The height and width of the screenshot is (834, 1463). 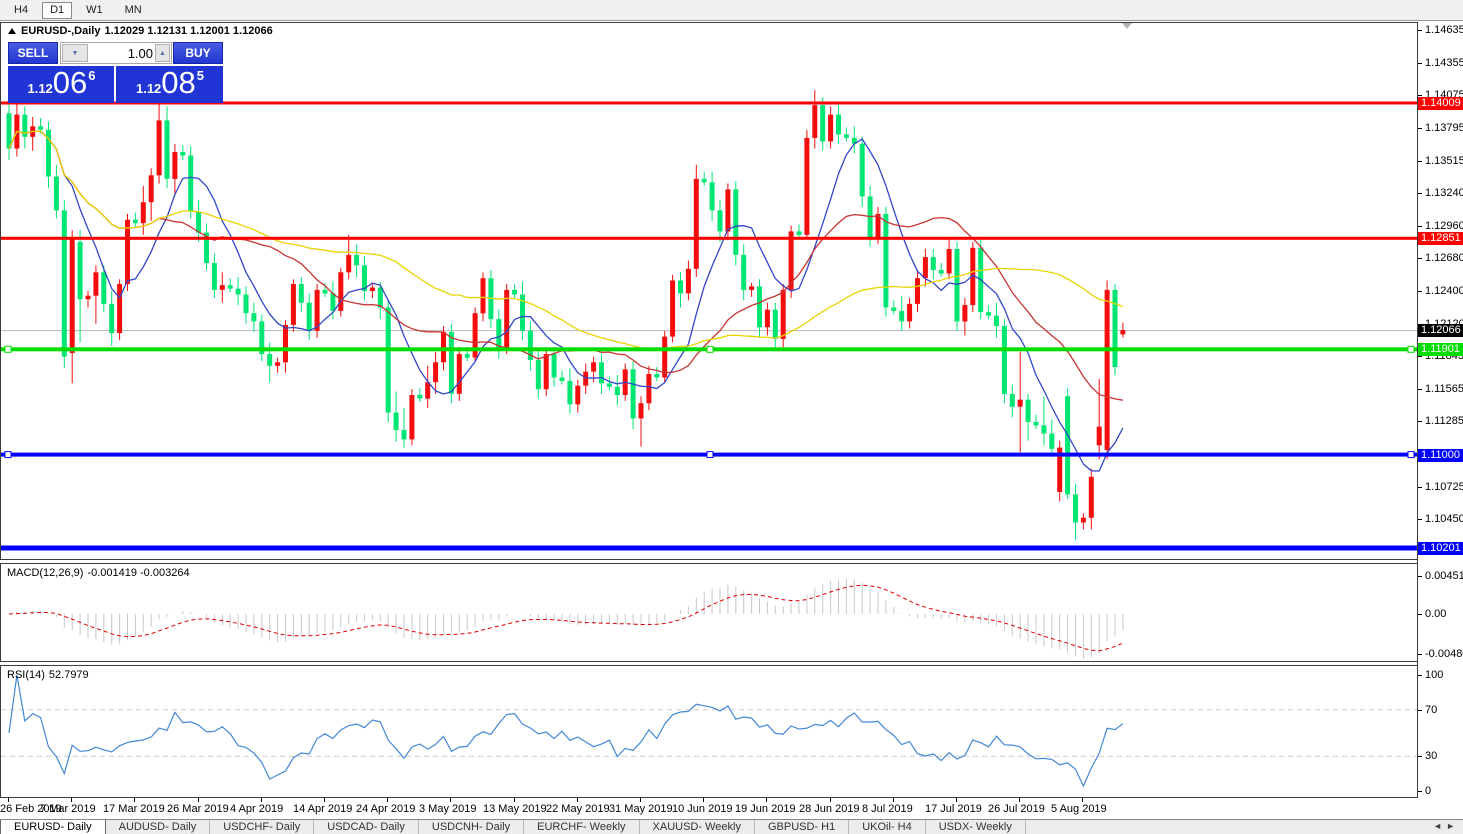 I want to click on sell-price-display: 1.12066, so click(x=61, y=84).